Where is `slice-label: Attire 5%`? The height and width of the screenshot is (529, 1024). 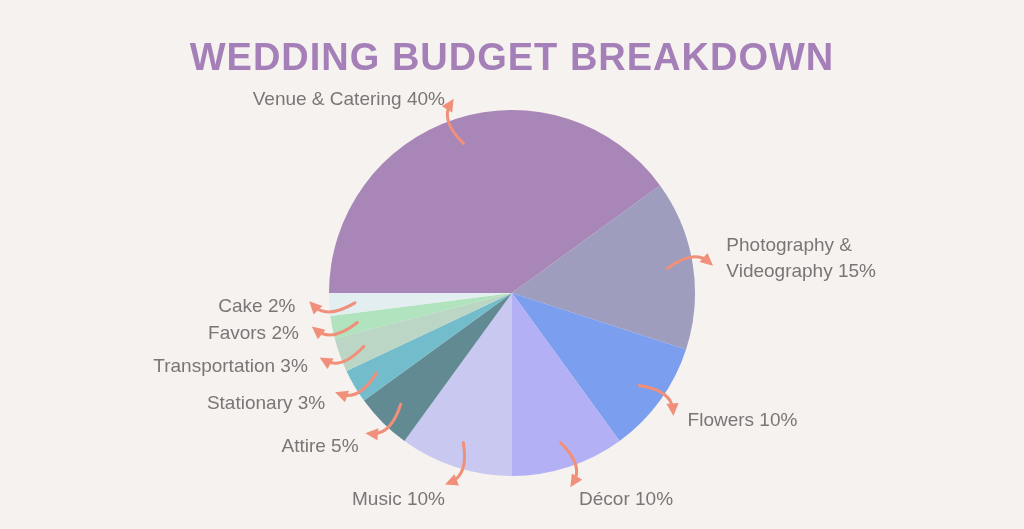
slice-label: Attire 5% is located at coordinates (320, 445).